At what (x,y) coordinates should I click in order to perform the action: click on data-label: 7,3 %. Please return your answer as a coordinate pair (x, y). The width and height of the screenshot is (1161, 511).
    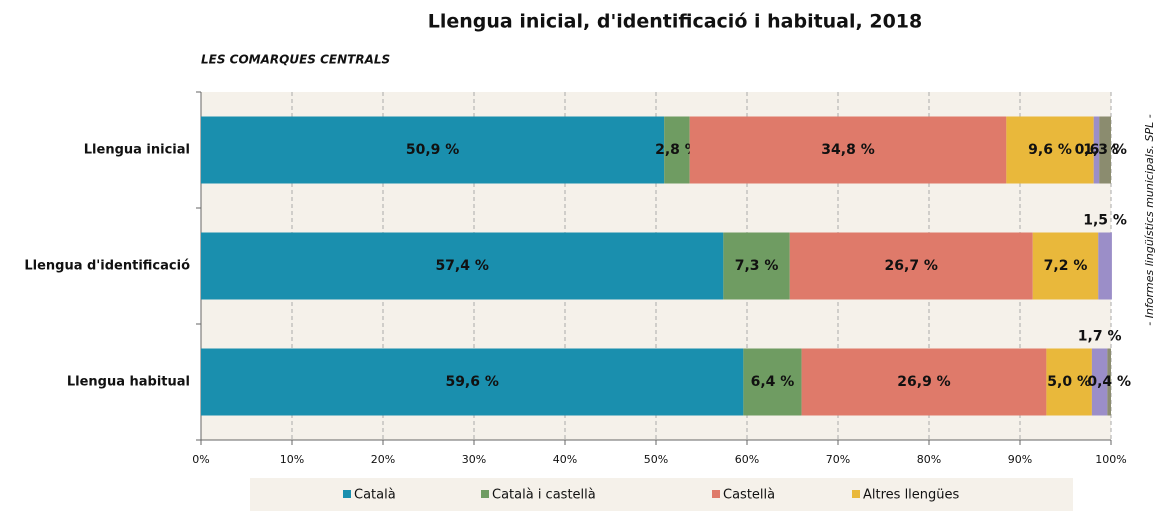
    Looking at the image, I should click on (757, 266).